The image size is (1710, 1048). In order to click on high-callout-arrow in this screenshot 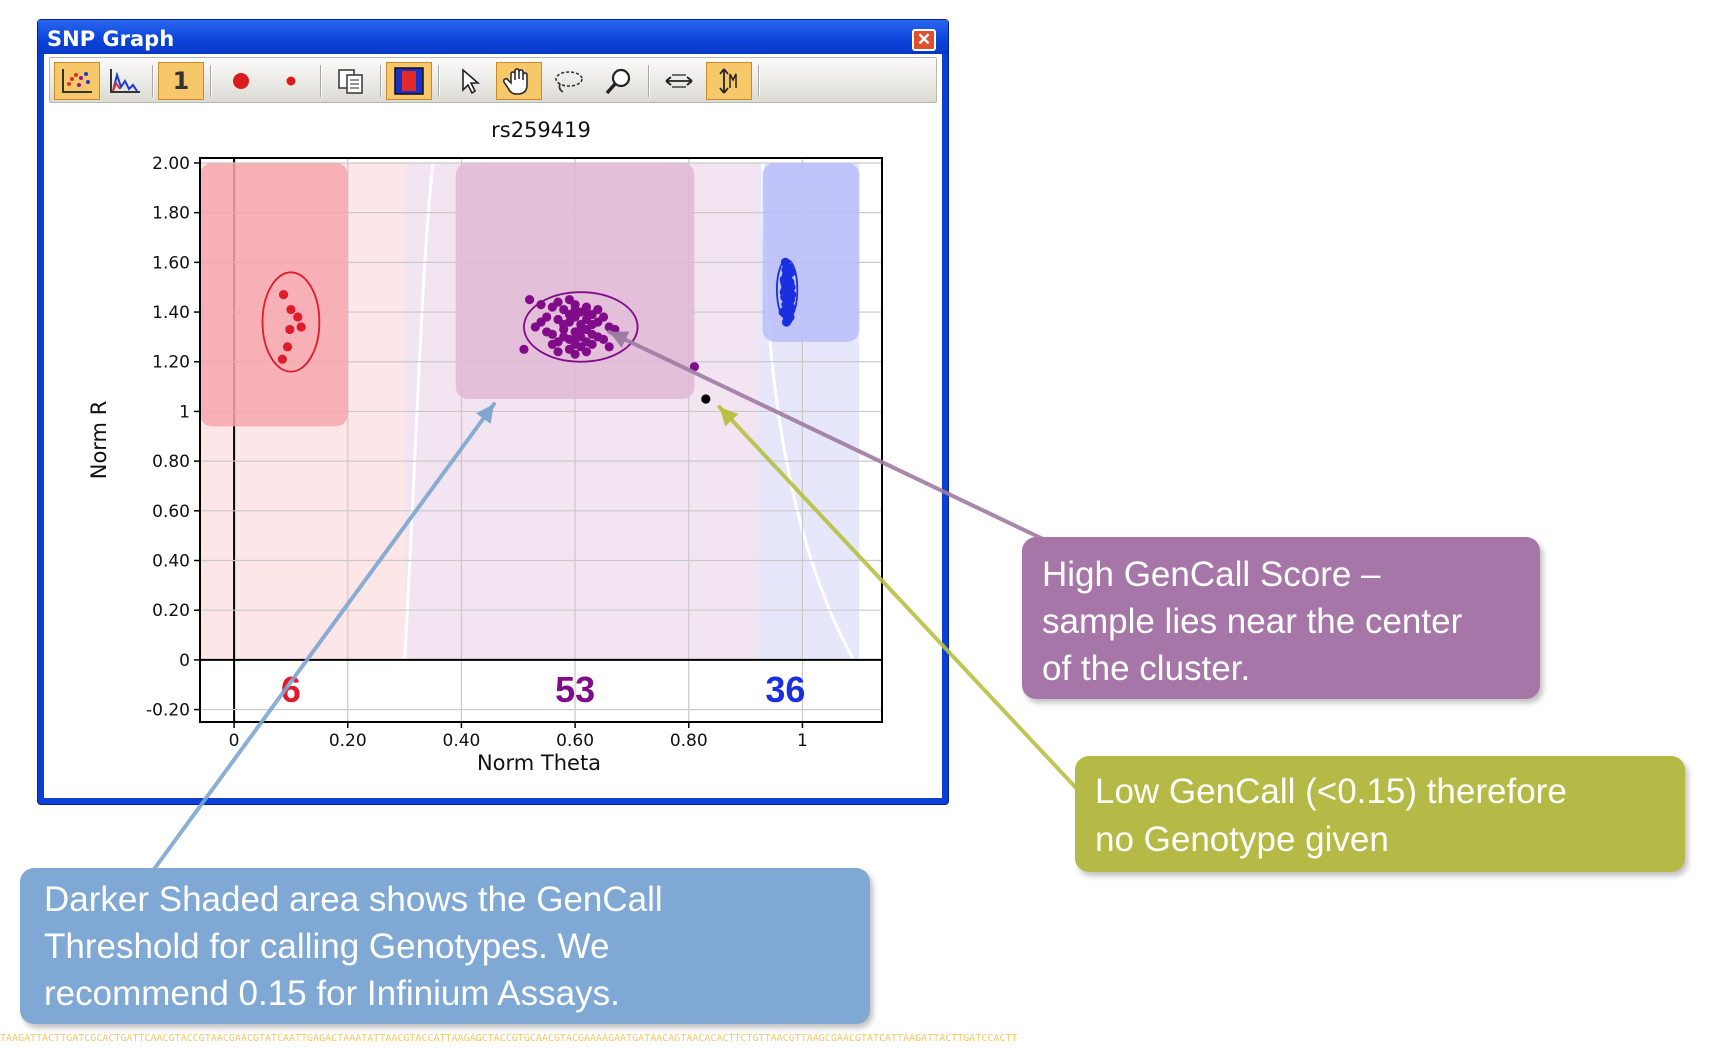, I will do `click(827, 435)`.